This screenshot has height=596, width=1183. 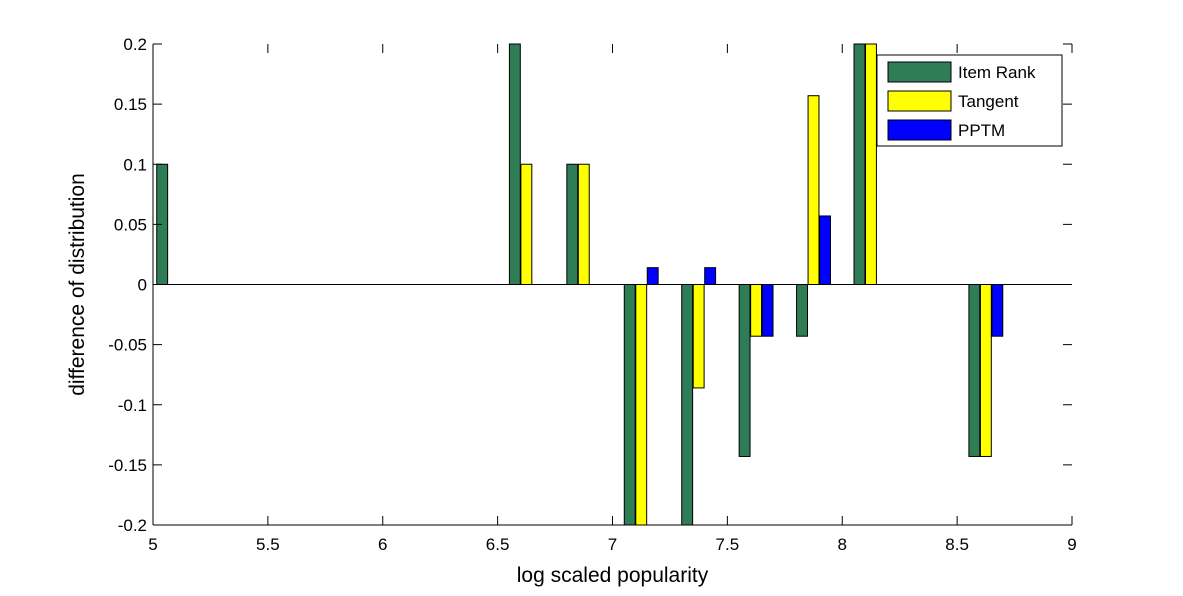 I want to click on x-tick-label: 5, so click(x=152, y=544).